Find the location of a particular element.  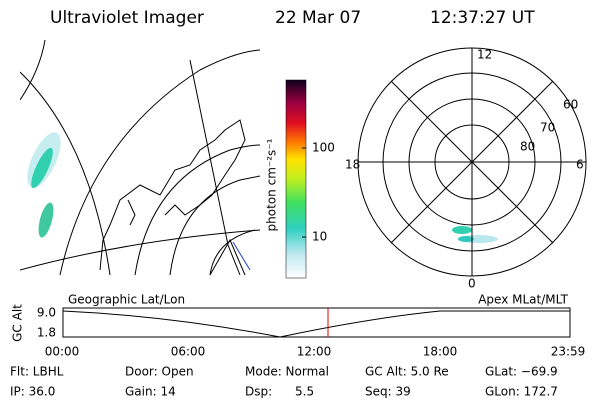

altitude-curve is located at coordinates (316, 324).